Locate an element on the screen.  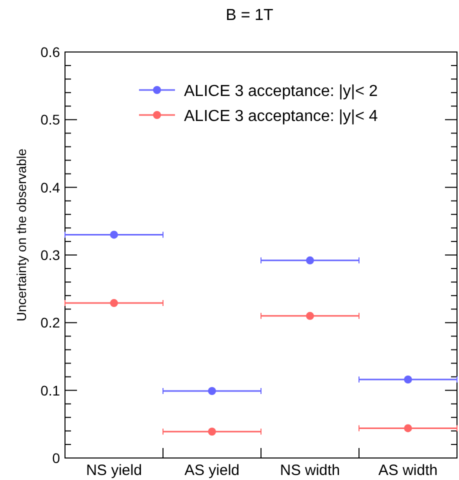
y-tick-label: 0 is located at coordinates (56, 458).